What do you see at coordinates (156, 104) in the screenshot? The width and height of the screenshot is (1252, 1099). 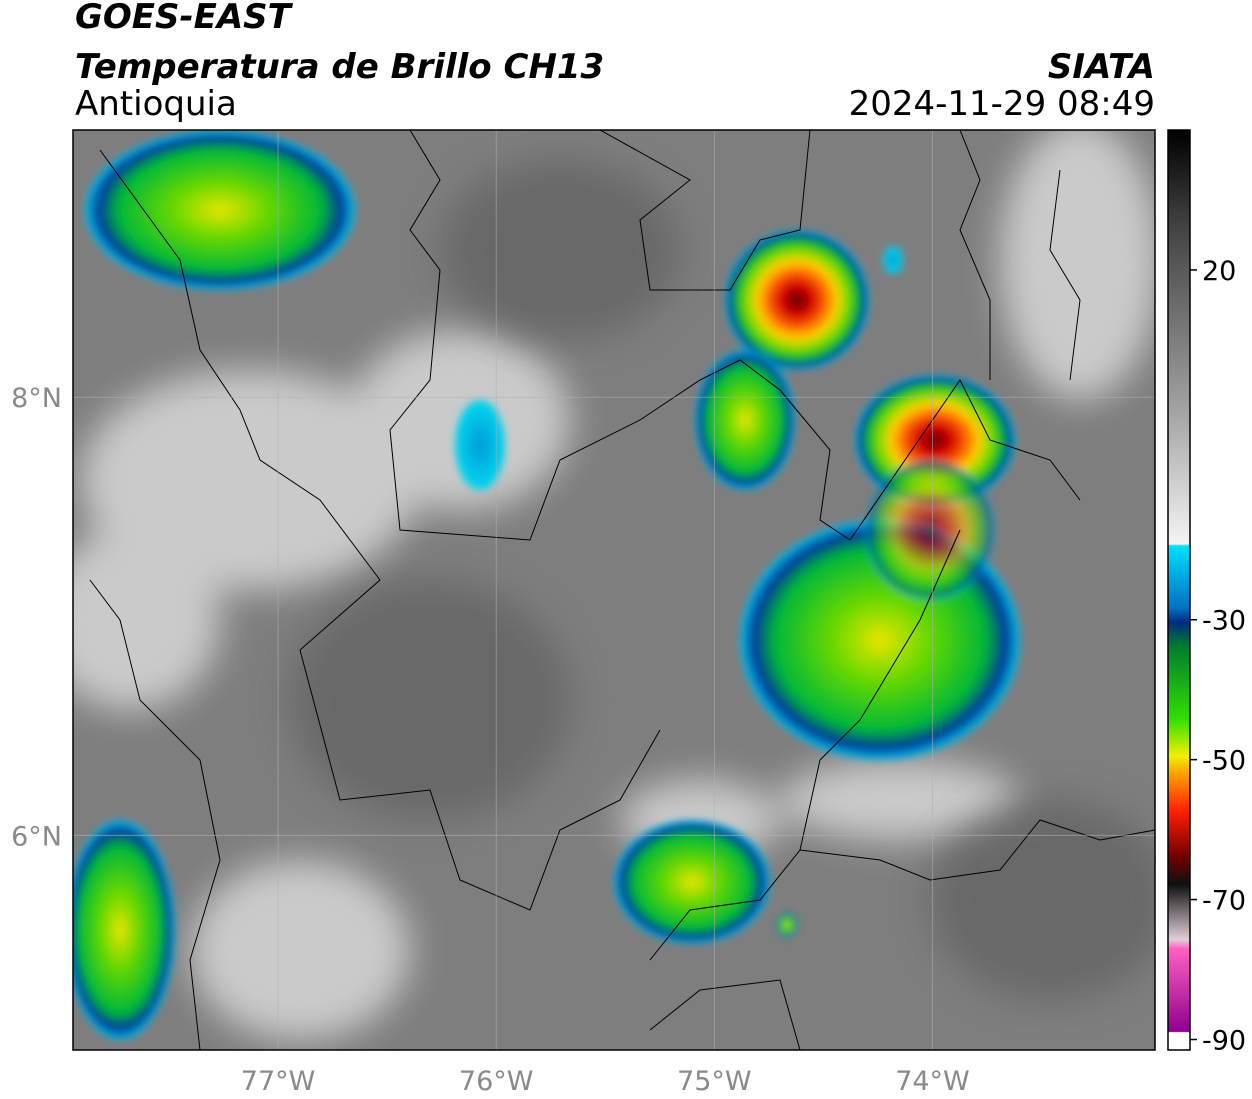 I see `region: Antioquia` at bounding box center [156, 104].